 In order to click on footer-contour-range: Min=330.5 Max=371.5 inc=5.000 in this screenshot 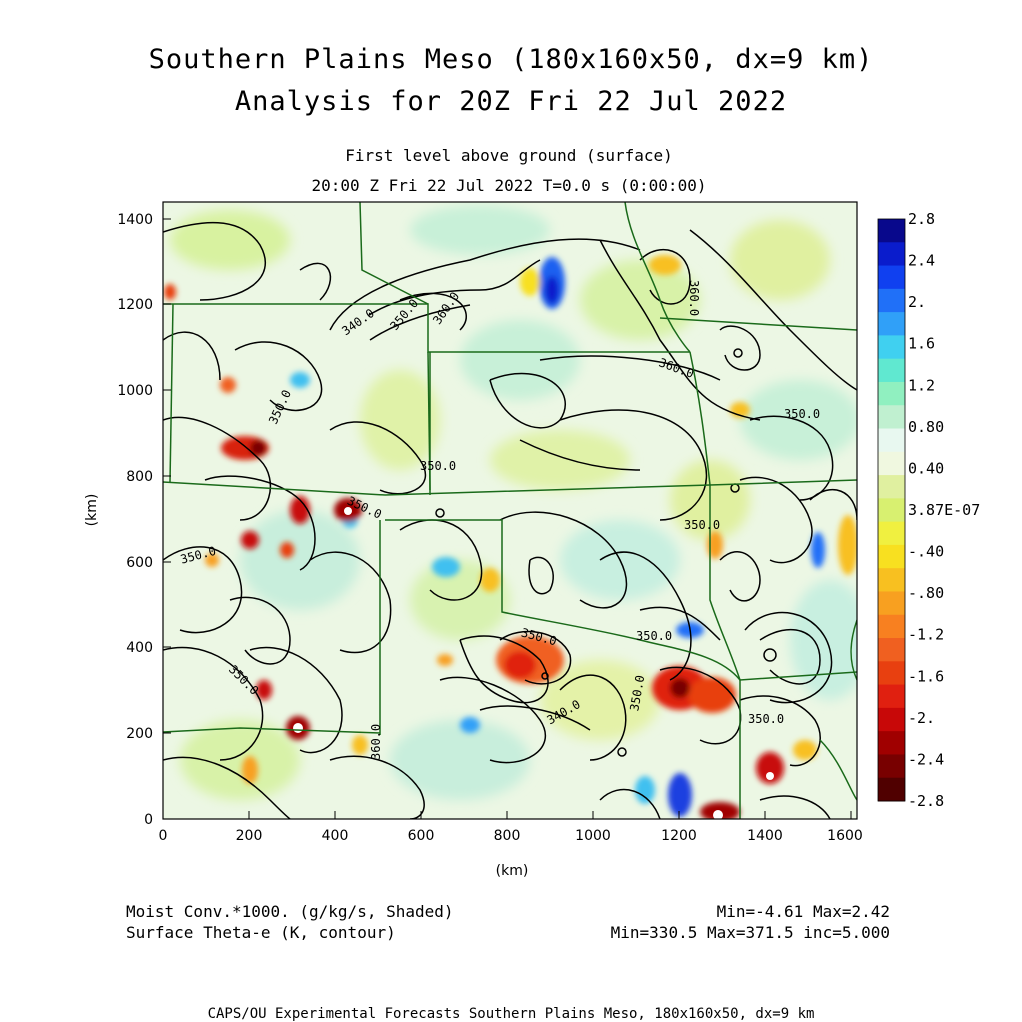, I will do `click(750, 932)`.